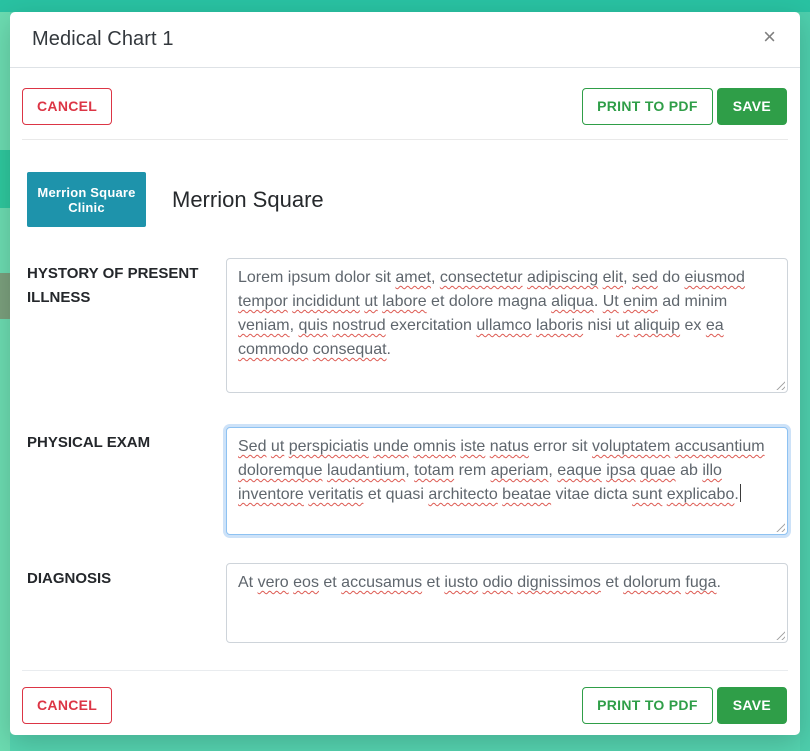  I want to click on misspelled-word: accusamus, so click(382, 582).